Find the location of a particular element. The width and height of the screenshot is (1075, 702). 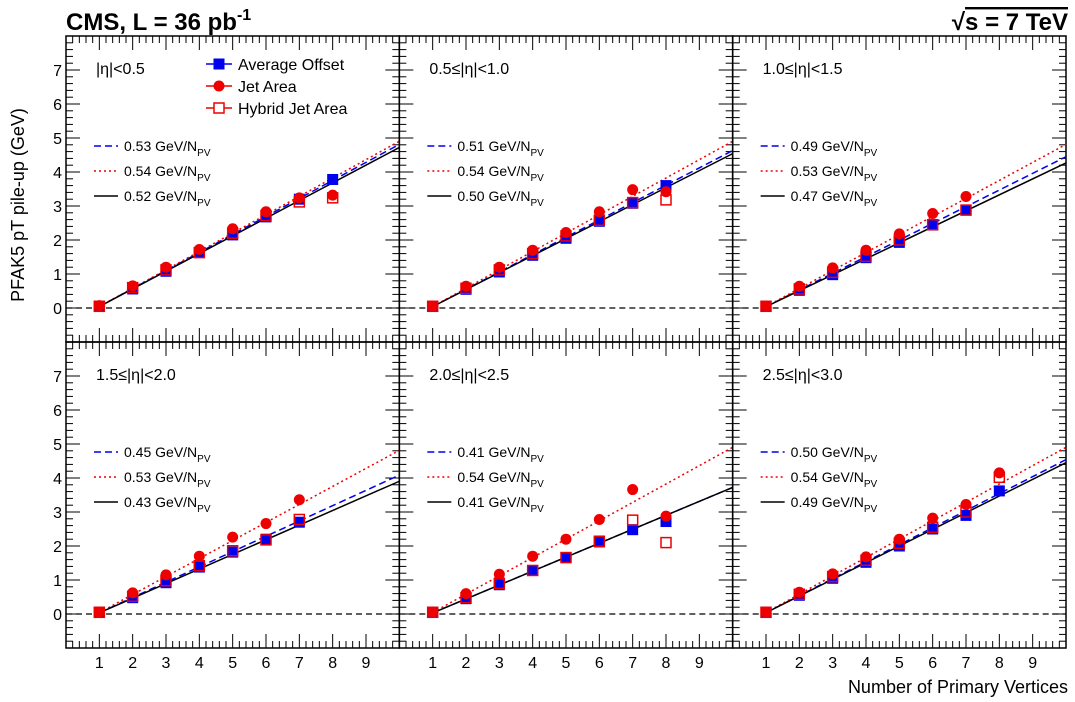

fit-slope-label: 0.54 GeV/NPV is located at coordinates (500, 173).